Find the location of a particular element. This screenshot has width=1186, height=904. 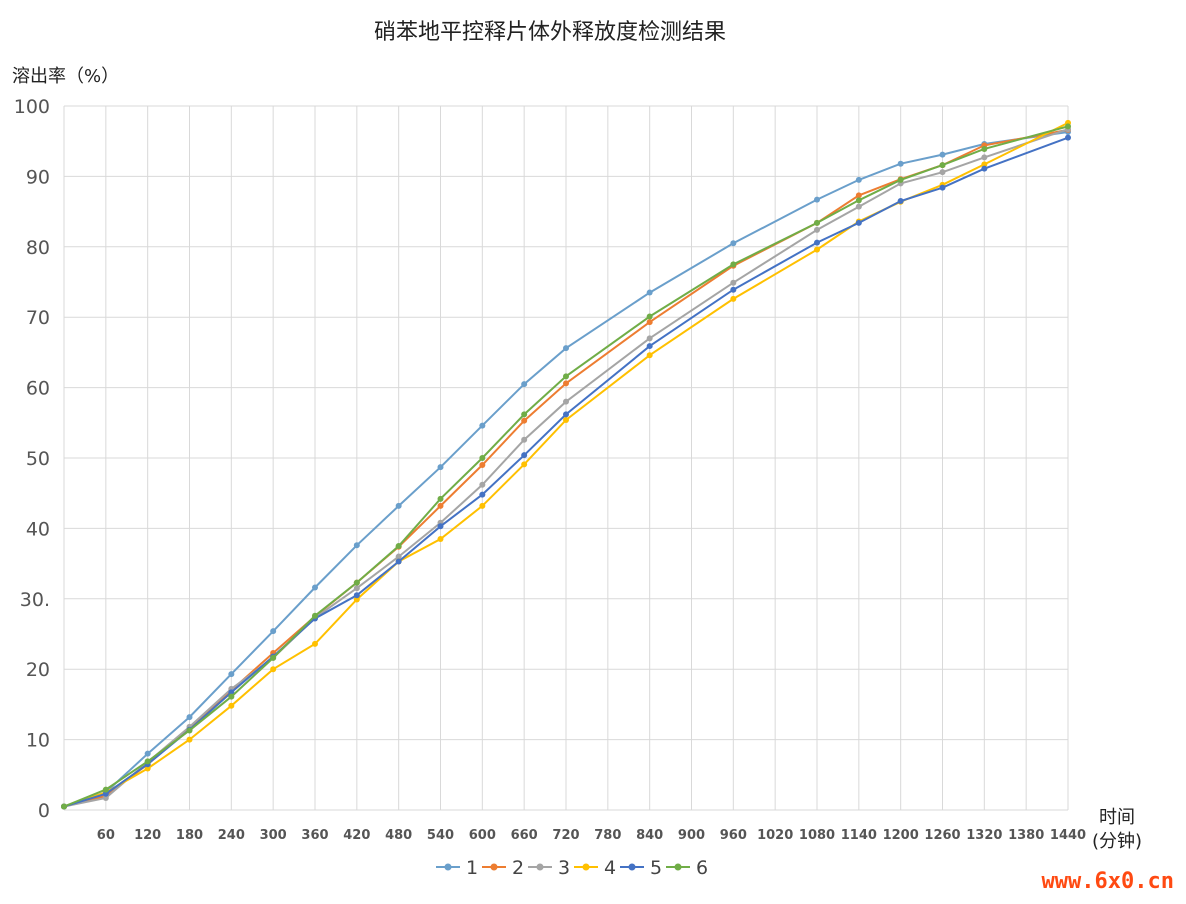

x-tick-label: 960 is located at coordinates (733, 835).